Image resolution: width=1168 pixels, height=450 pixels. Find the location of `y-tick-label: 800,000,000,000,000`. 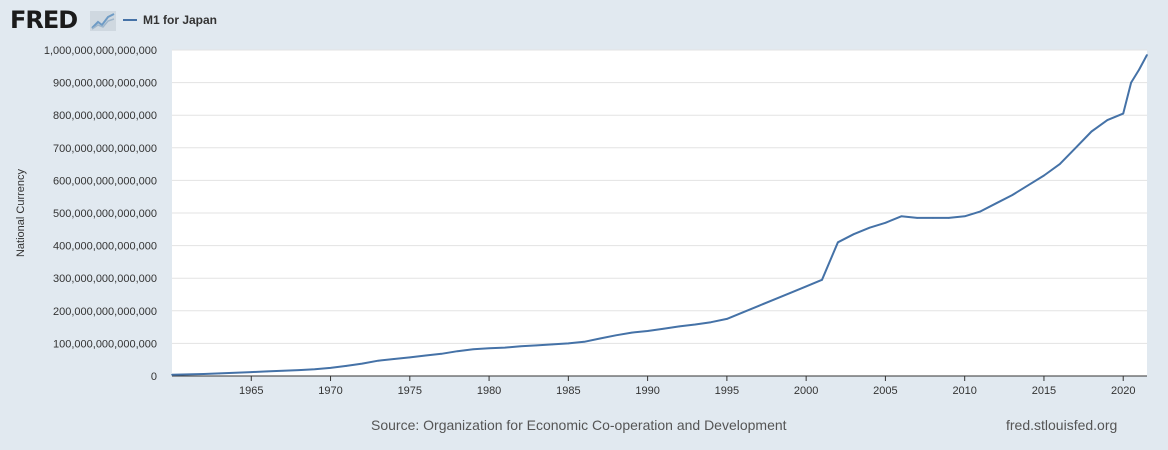

y-tick-label: 800,000,000,000,000 is located at coordinates (105, 116).